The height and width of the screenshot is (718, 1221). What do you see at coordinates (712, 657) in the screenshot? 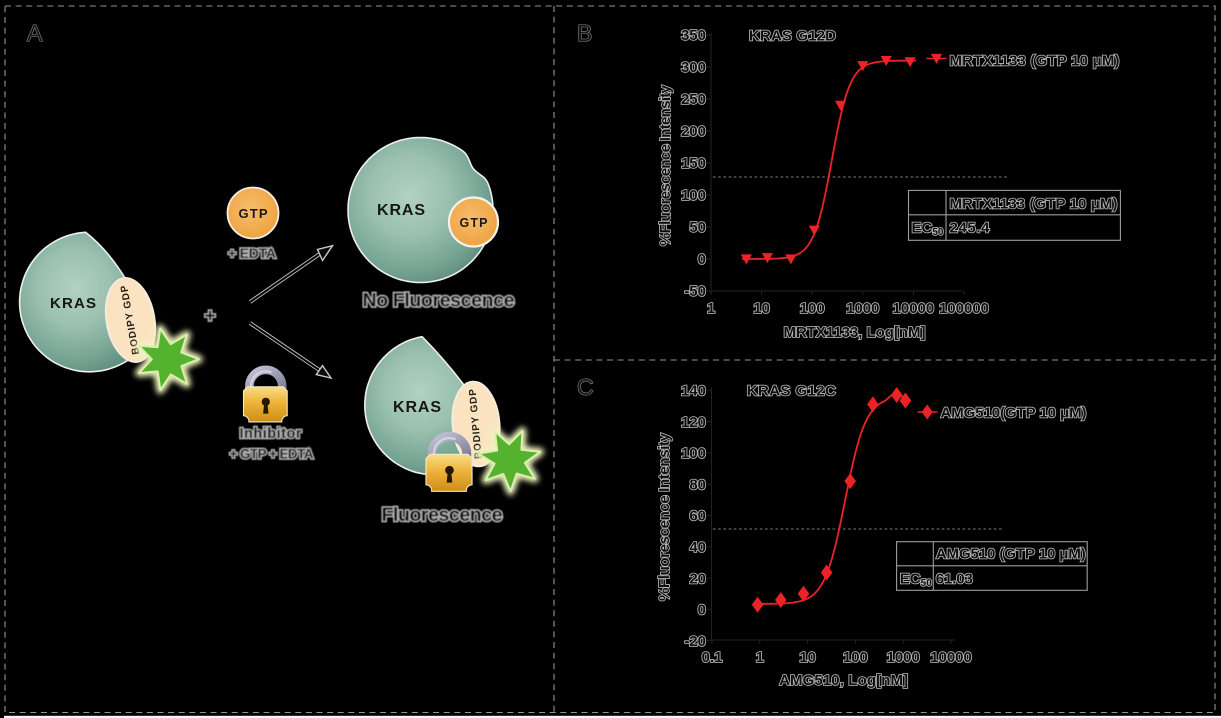
I see `svg-text: 0.1` at bounding box center [712, 657].